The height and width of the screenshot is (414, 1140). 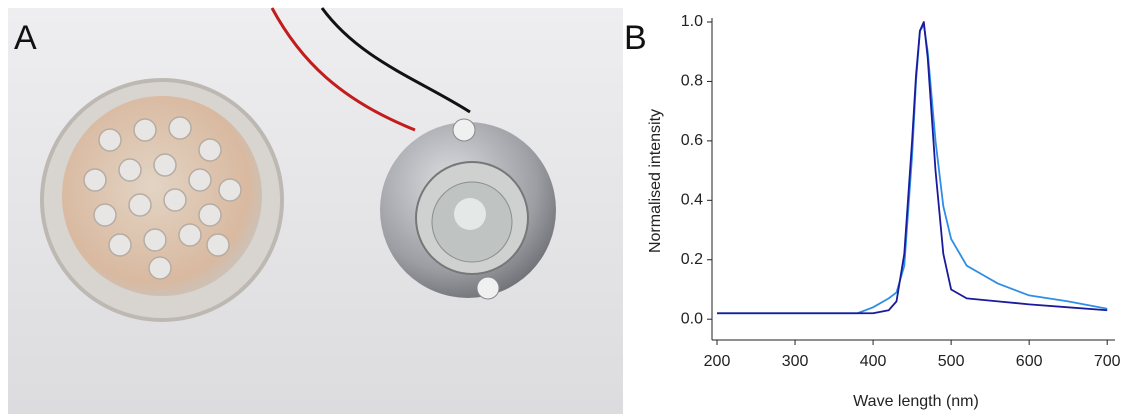 I want to click on y-tick-label: 1.0, so click(x=692, y=21).